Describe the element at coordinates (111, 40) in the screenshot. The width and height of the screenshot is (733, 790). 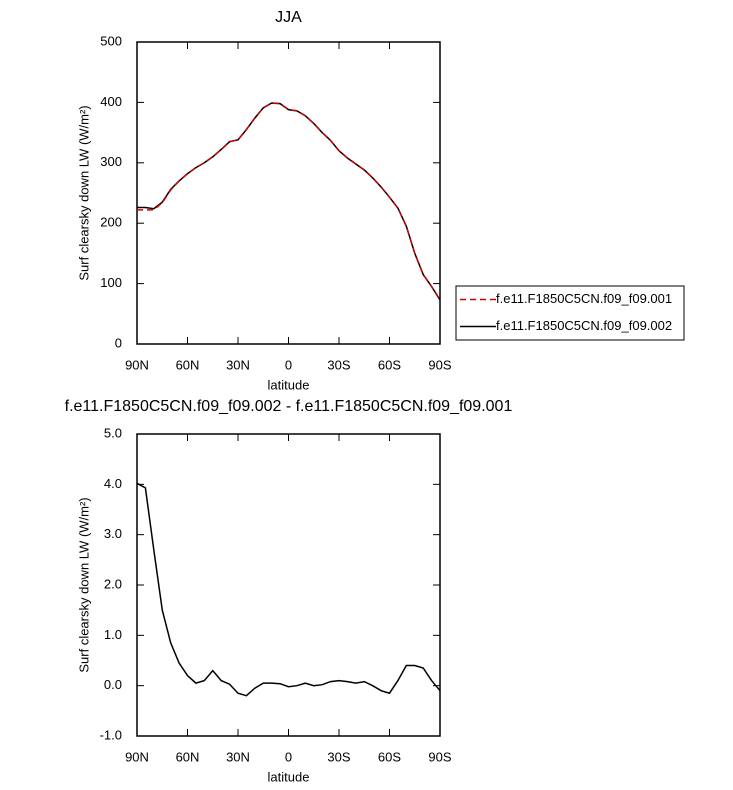
I see `y-tick-label: 500` at that location.